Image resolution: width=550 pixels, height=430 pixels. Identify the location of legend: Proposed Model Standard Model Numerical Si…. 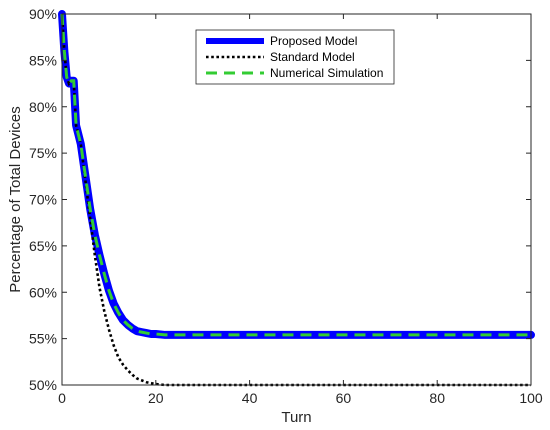
(295, 57).